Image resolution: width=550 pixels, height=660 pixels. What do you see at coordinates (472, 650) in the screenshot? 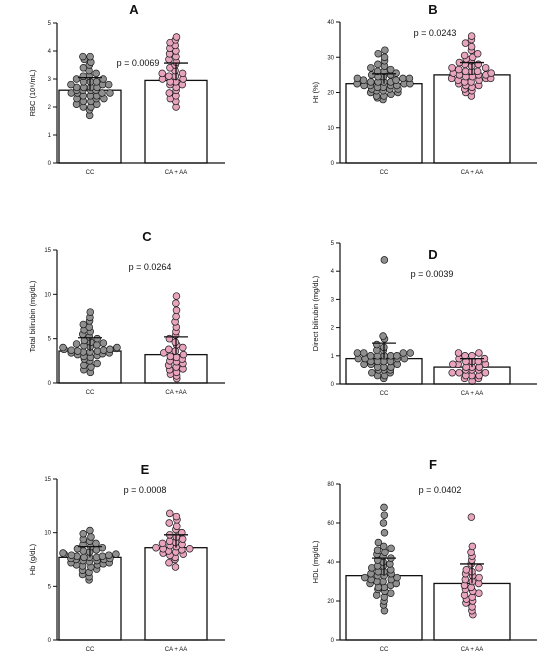
I see `x-tick-label: CA + AA` at bounding box center [472, 650].